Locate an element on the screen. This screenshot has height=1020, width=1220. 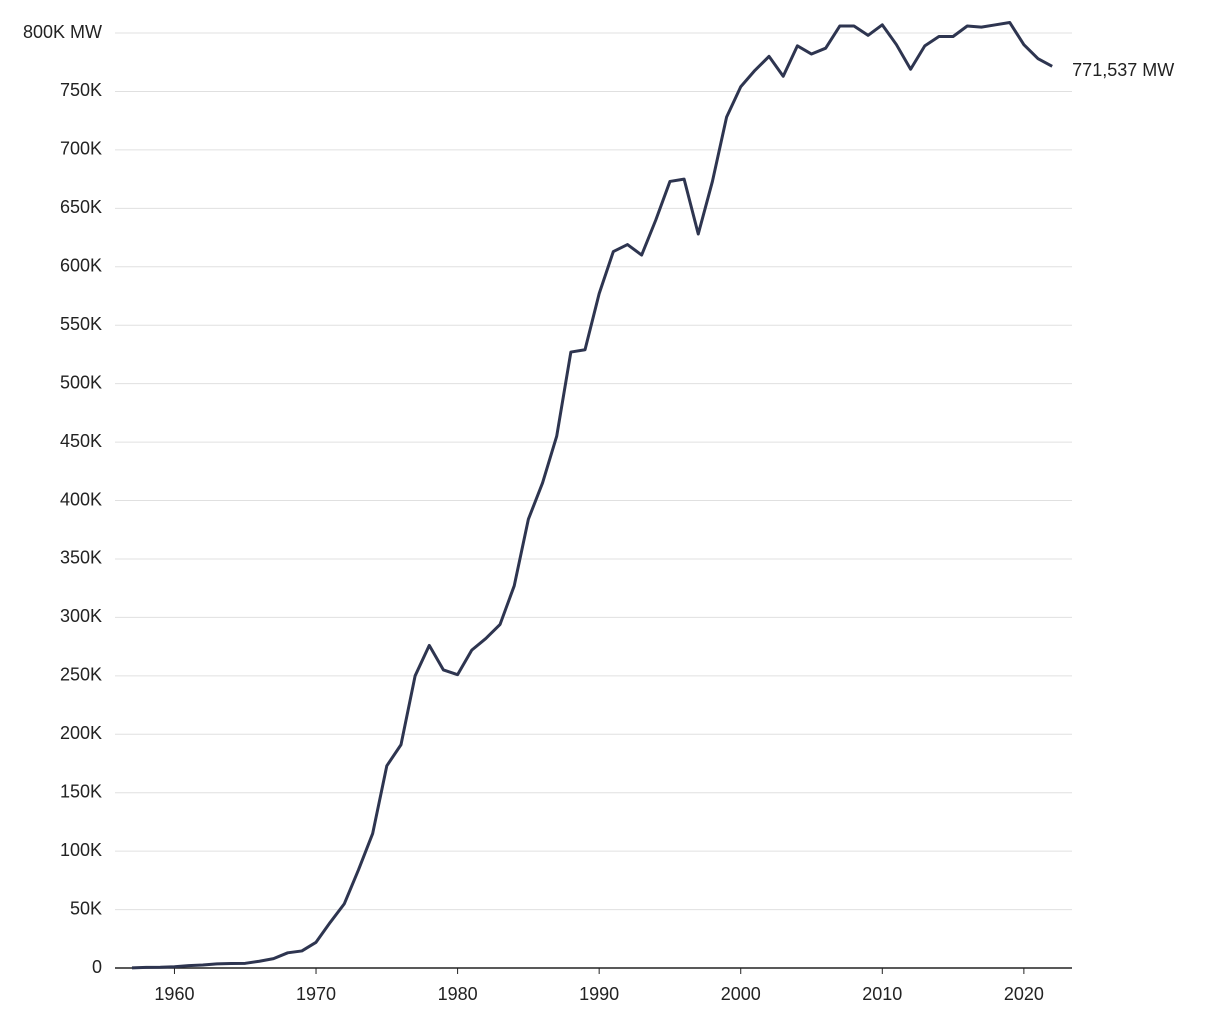
x-tick-label: 2020 is located at coordinates (1024, 994).